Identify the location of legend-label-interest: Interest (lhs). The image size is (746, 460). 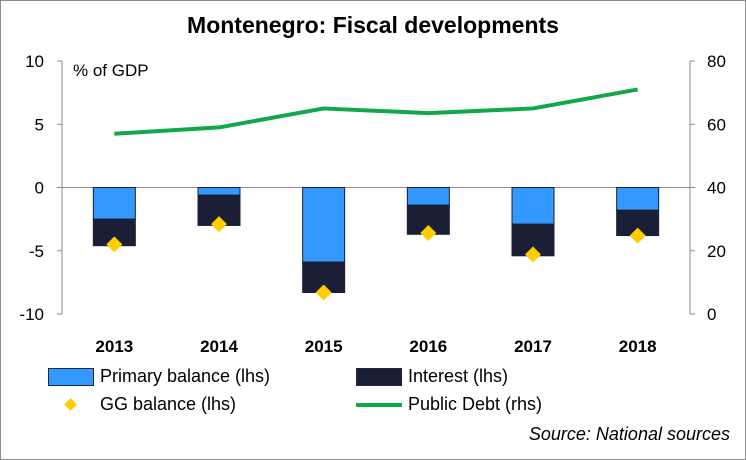
(458, 376).